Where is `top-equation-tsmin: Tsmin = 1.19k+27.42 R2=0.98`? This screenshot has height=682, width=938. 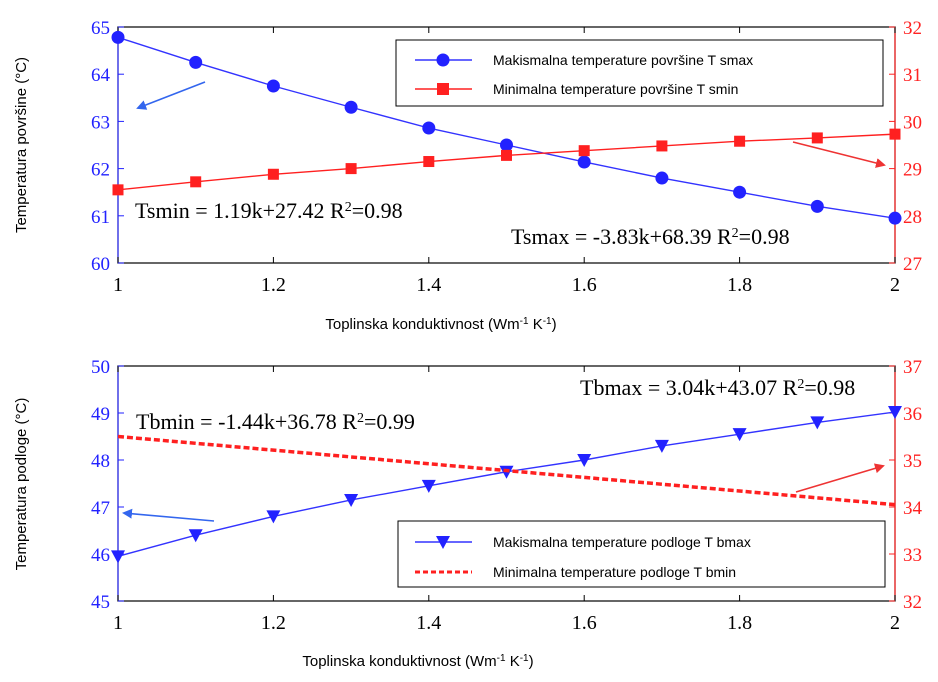 top-equation-tsmin: Tsmin = 1.19k+27.42 R2=0.98 is located at coordinates (269, 210).